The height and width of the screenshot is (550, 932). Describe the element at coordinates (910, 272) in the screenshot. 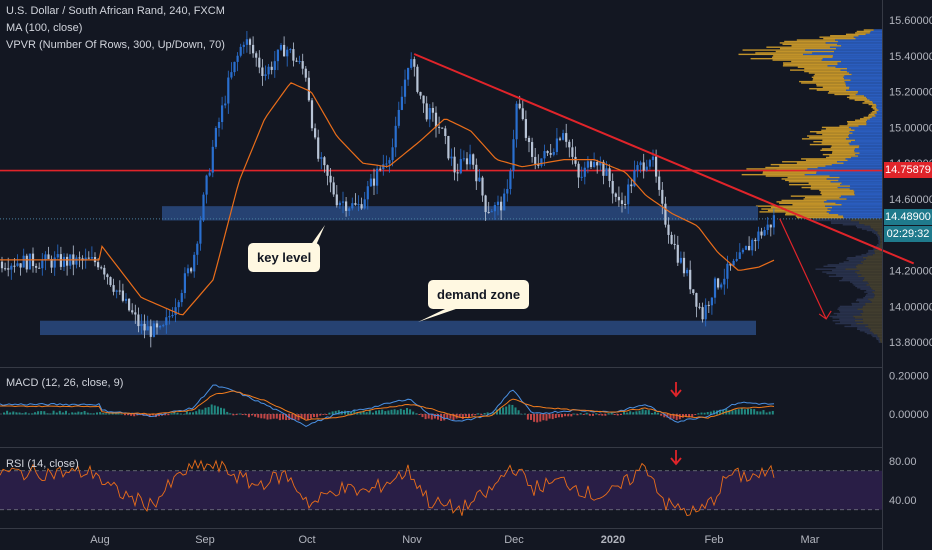

I see `price-tick-label: 14.20000` at that location.